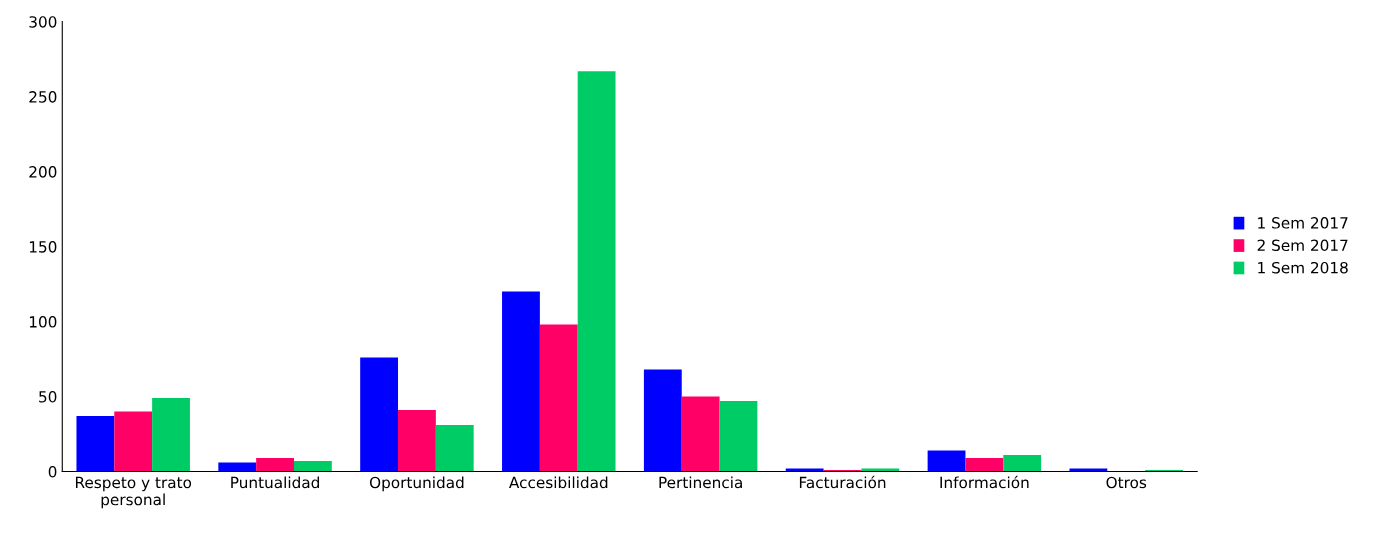 The width and height of the screenshot is (1384, 542). I want to click on x-tick-label: Pertinencia, so click(700, 482).